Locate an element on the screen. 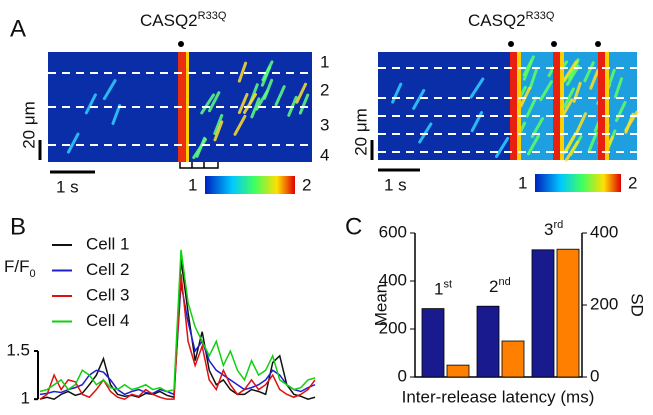  y2-axis-label: SD is located at coordinates (637, 305).